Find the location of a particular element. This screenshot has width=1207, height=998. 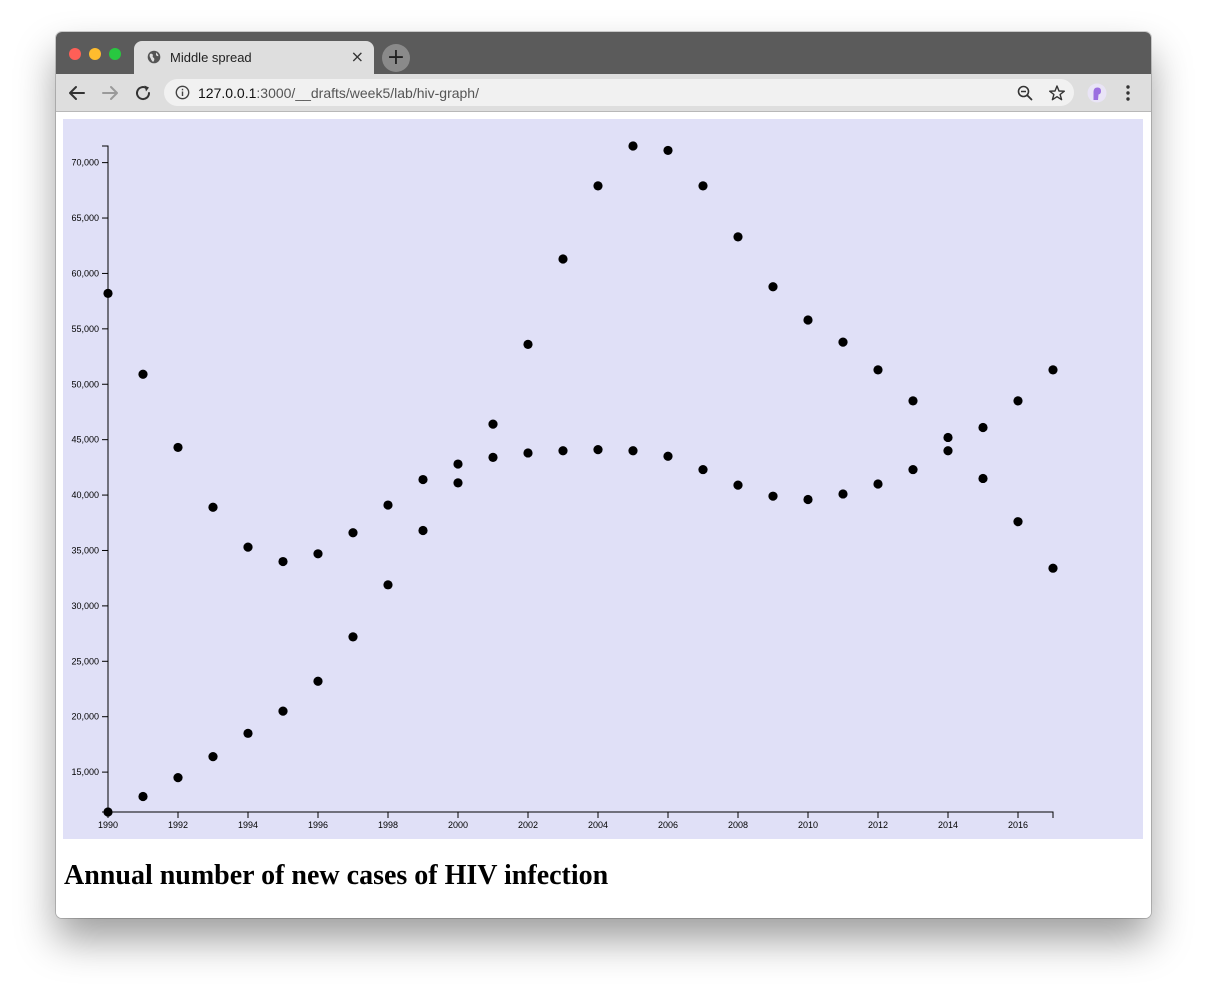

x-tick-label: 2004 is located at coordinates (598, 825).